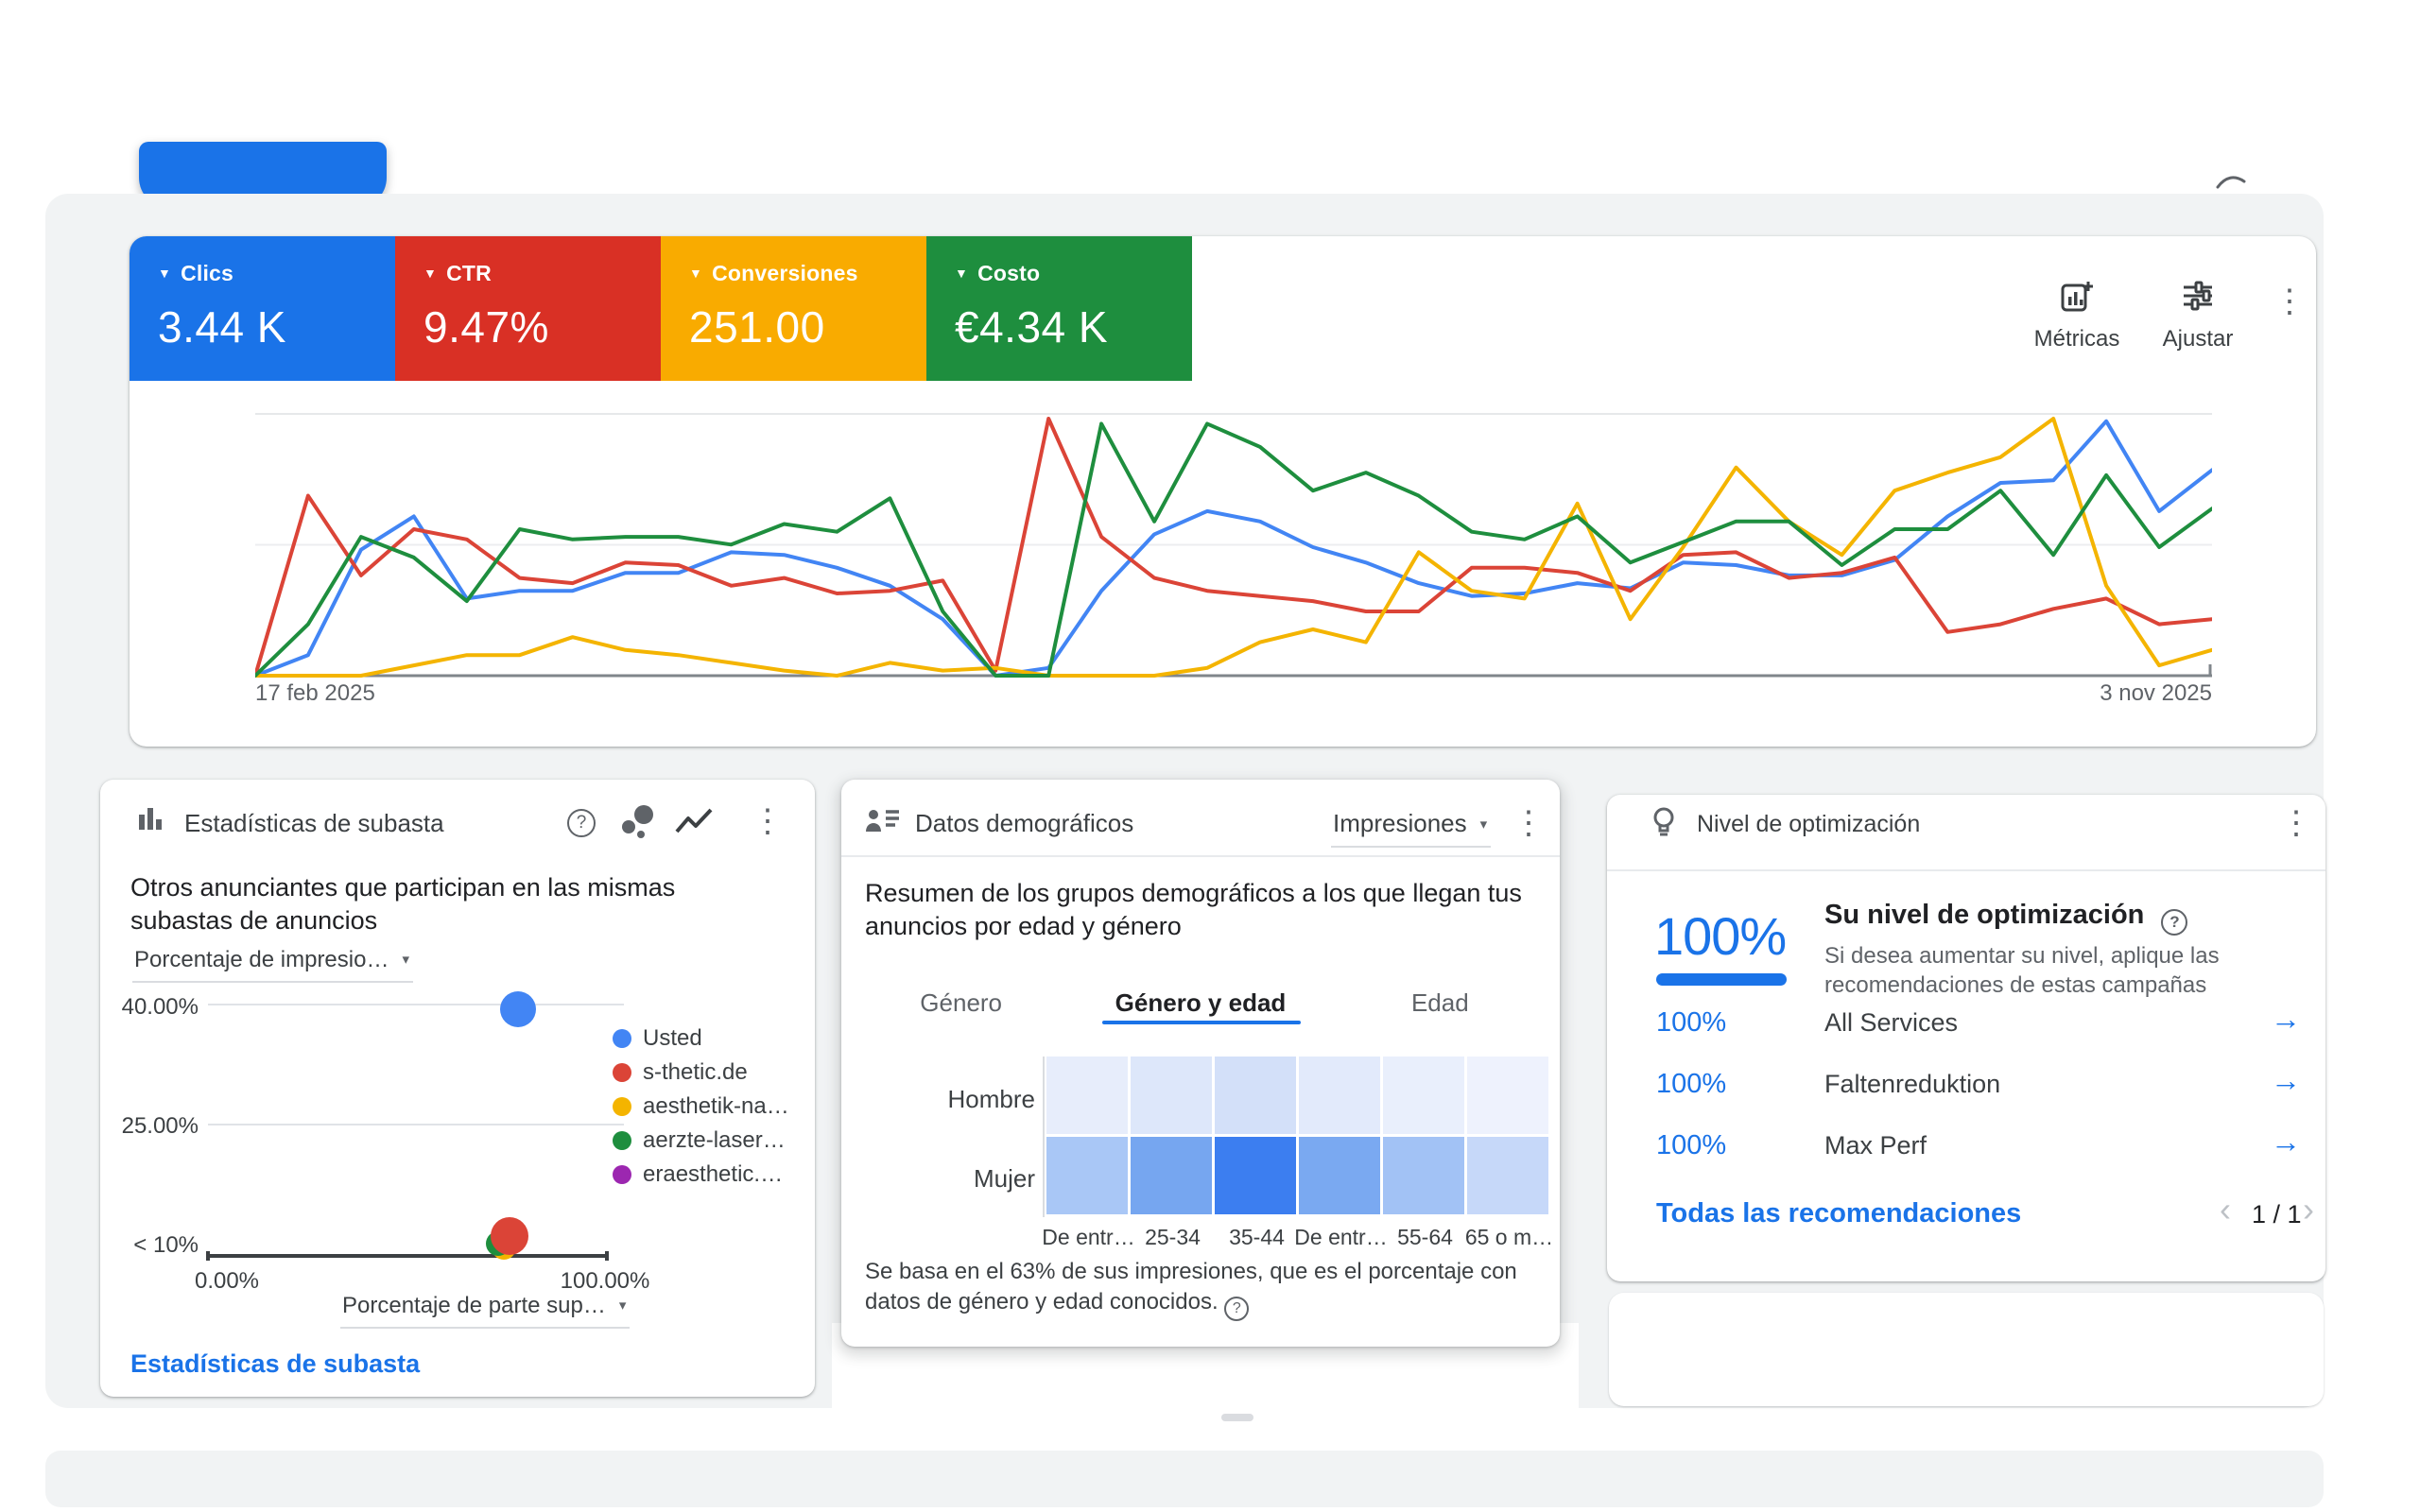 This screenshot has height=1512, width=2420. Describe the element at coordinates (487, 327) in the screenshot. I see `metric-value: 9.47%` at that location.